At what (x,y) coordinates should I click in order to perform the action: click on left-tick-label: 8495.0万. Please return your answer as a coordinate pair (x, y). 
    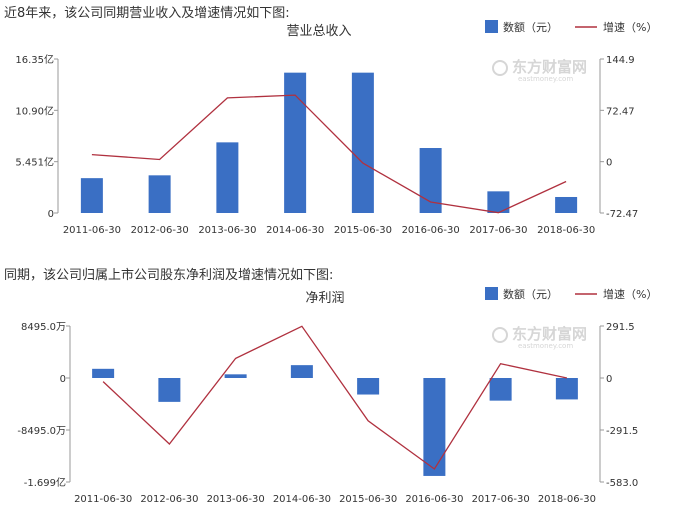
    Looking at the image, I should click on (43, 327).